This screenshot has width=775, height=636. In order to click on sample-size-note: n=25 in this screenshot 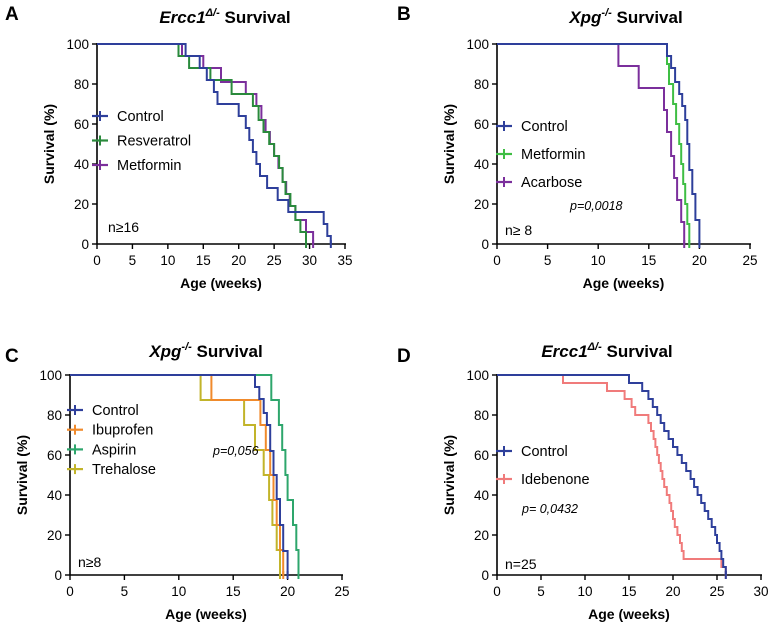, I will do `click(521, 564)`.